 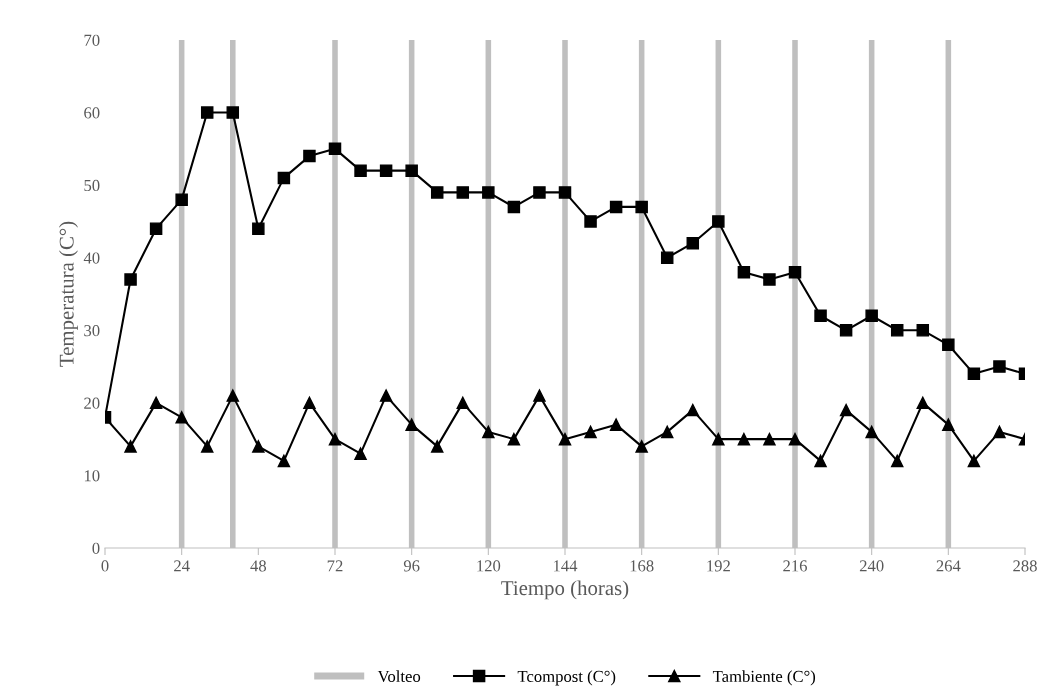 I want to click on x-axis-title: Tiempo (horas), so click(x=565, y=590).